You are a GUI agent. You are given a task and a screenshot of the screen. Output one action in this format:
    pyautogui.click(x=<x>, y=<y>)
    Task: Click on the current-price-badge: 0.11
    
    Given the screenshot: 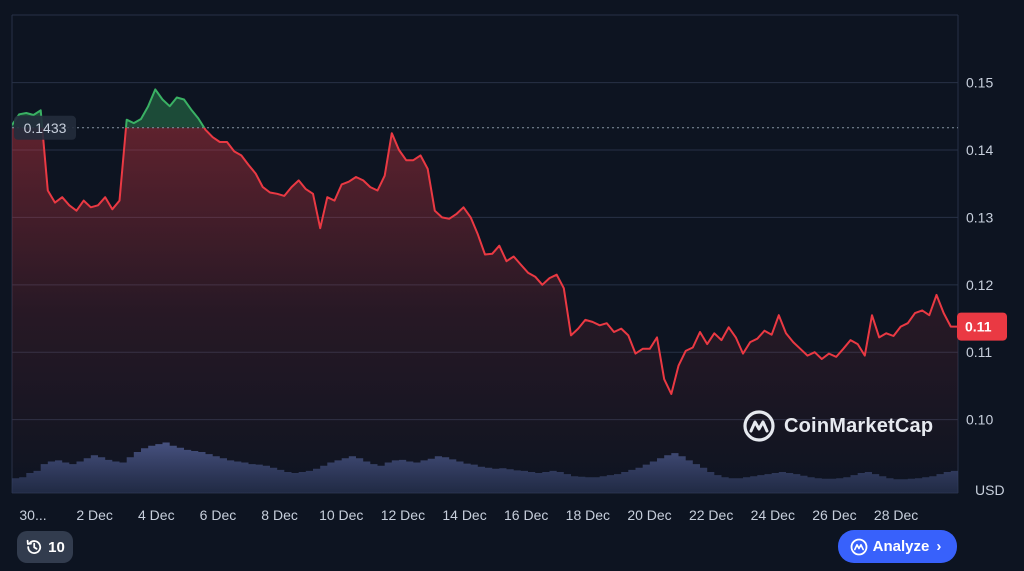 What is the action you would take?
    pyautogui.click(x=982, y=326)
    